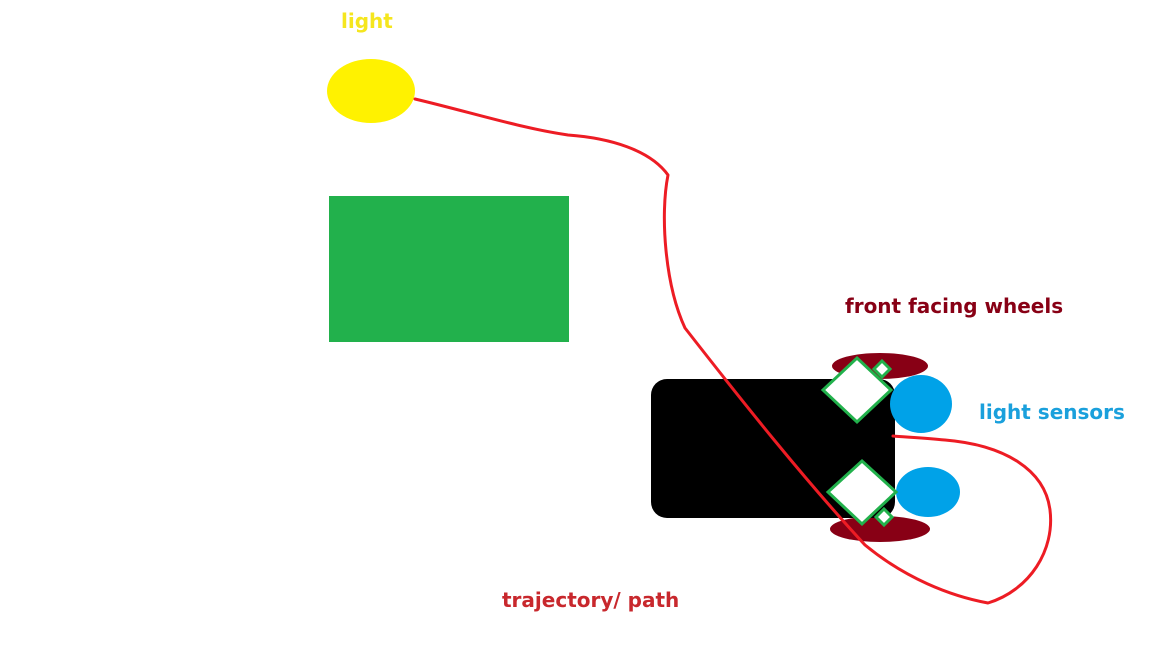  Describe the element at coordinates (591, 600) in the screenshot. I see `trajectory-label: trajectory/ path` at that location.